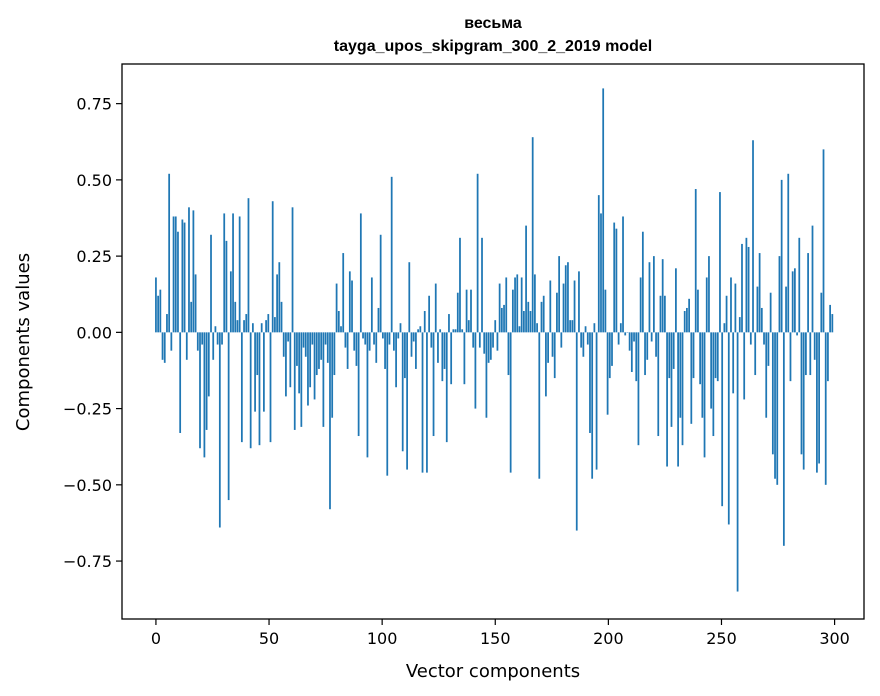 The height and width of the screenshot is (696, 880). Describe the element at coordinates (382, 638) in the screenshot. I see `x-tick-label: 100` at that location.